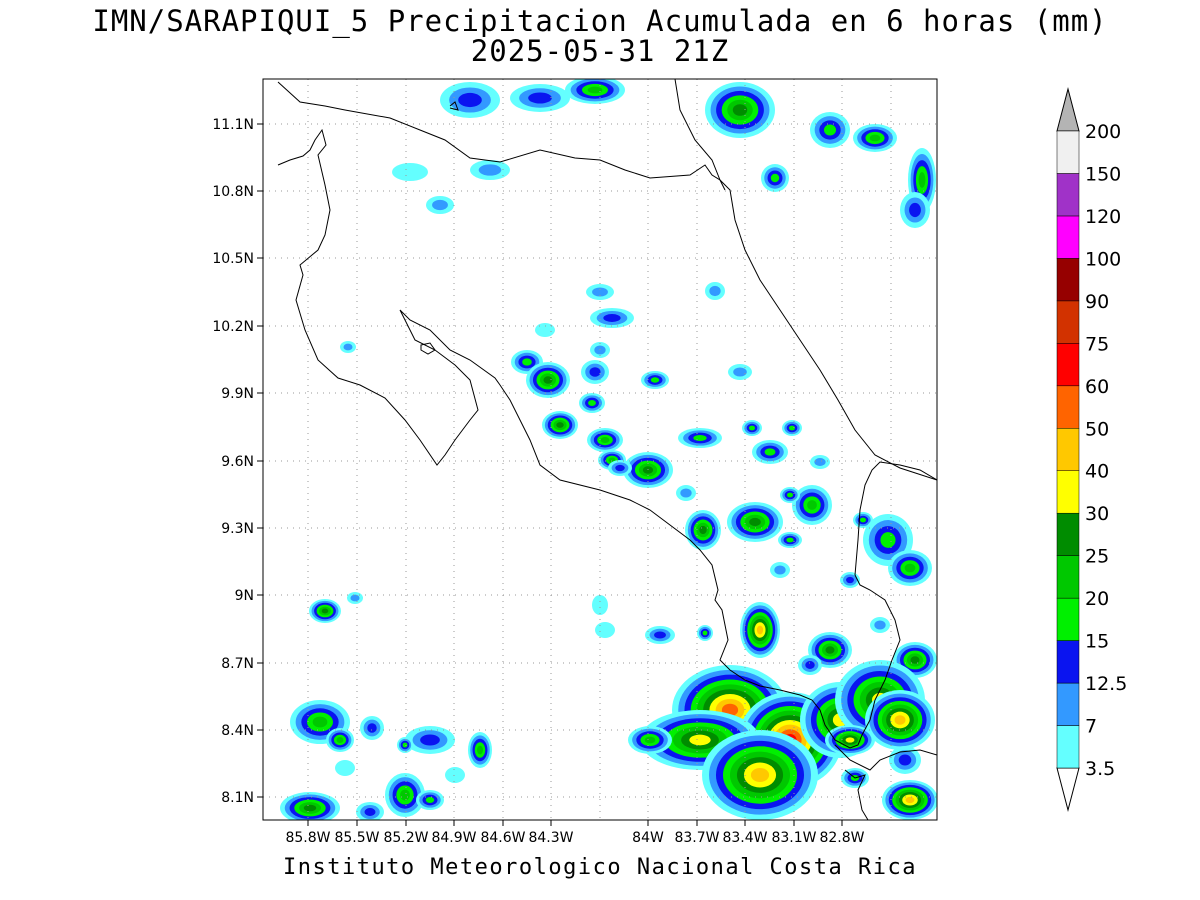  What do you see at coordinates (805, 280) in the screenshot?
I see `caribbean-coast` at bounding box center [805, 280].